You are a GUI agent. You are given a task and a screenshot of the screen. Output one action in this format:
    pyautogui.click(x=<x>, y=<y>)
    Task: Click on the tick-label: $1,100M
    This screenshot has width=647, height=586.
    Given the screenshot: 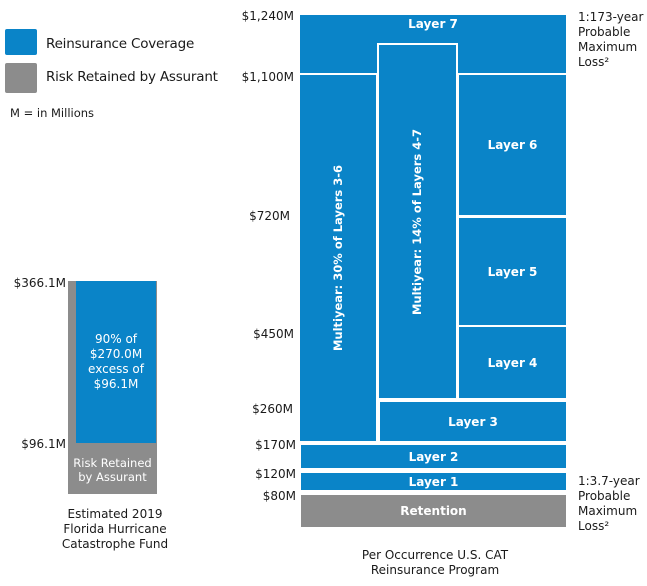 What is the action you would take?
    pyautogui.click(x=267, y=77)
    